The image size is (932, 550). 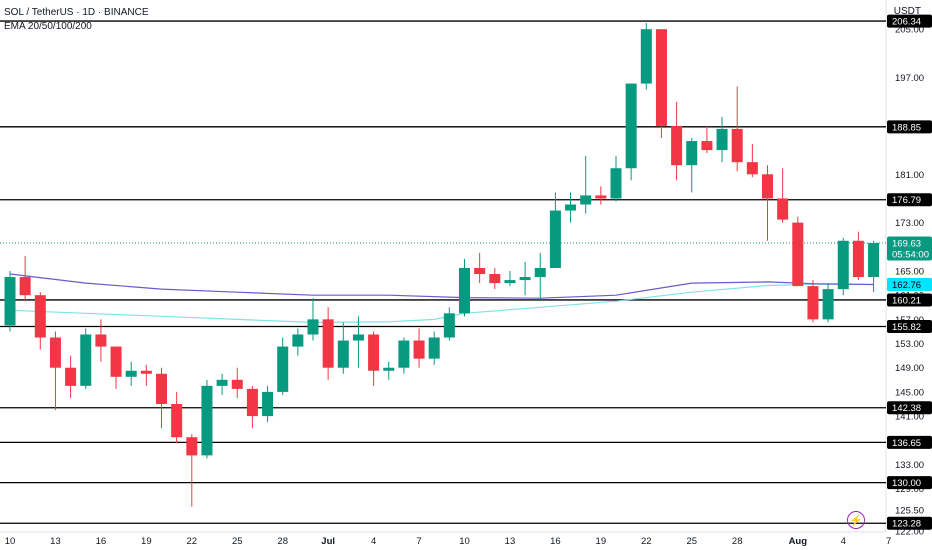 I want to click on time-tick-label: 28, so click(x=737, y=541).